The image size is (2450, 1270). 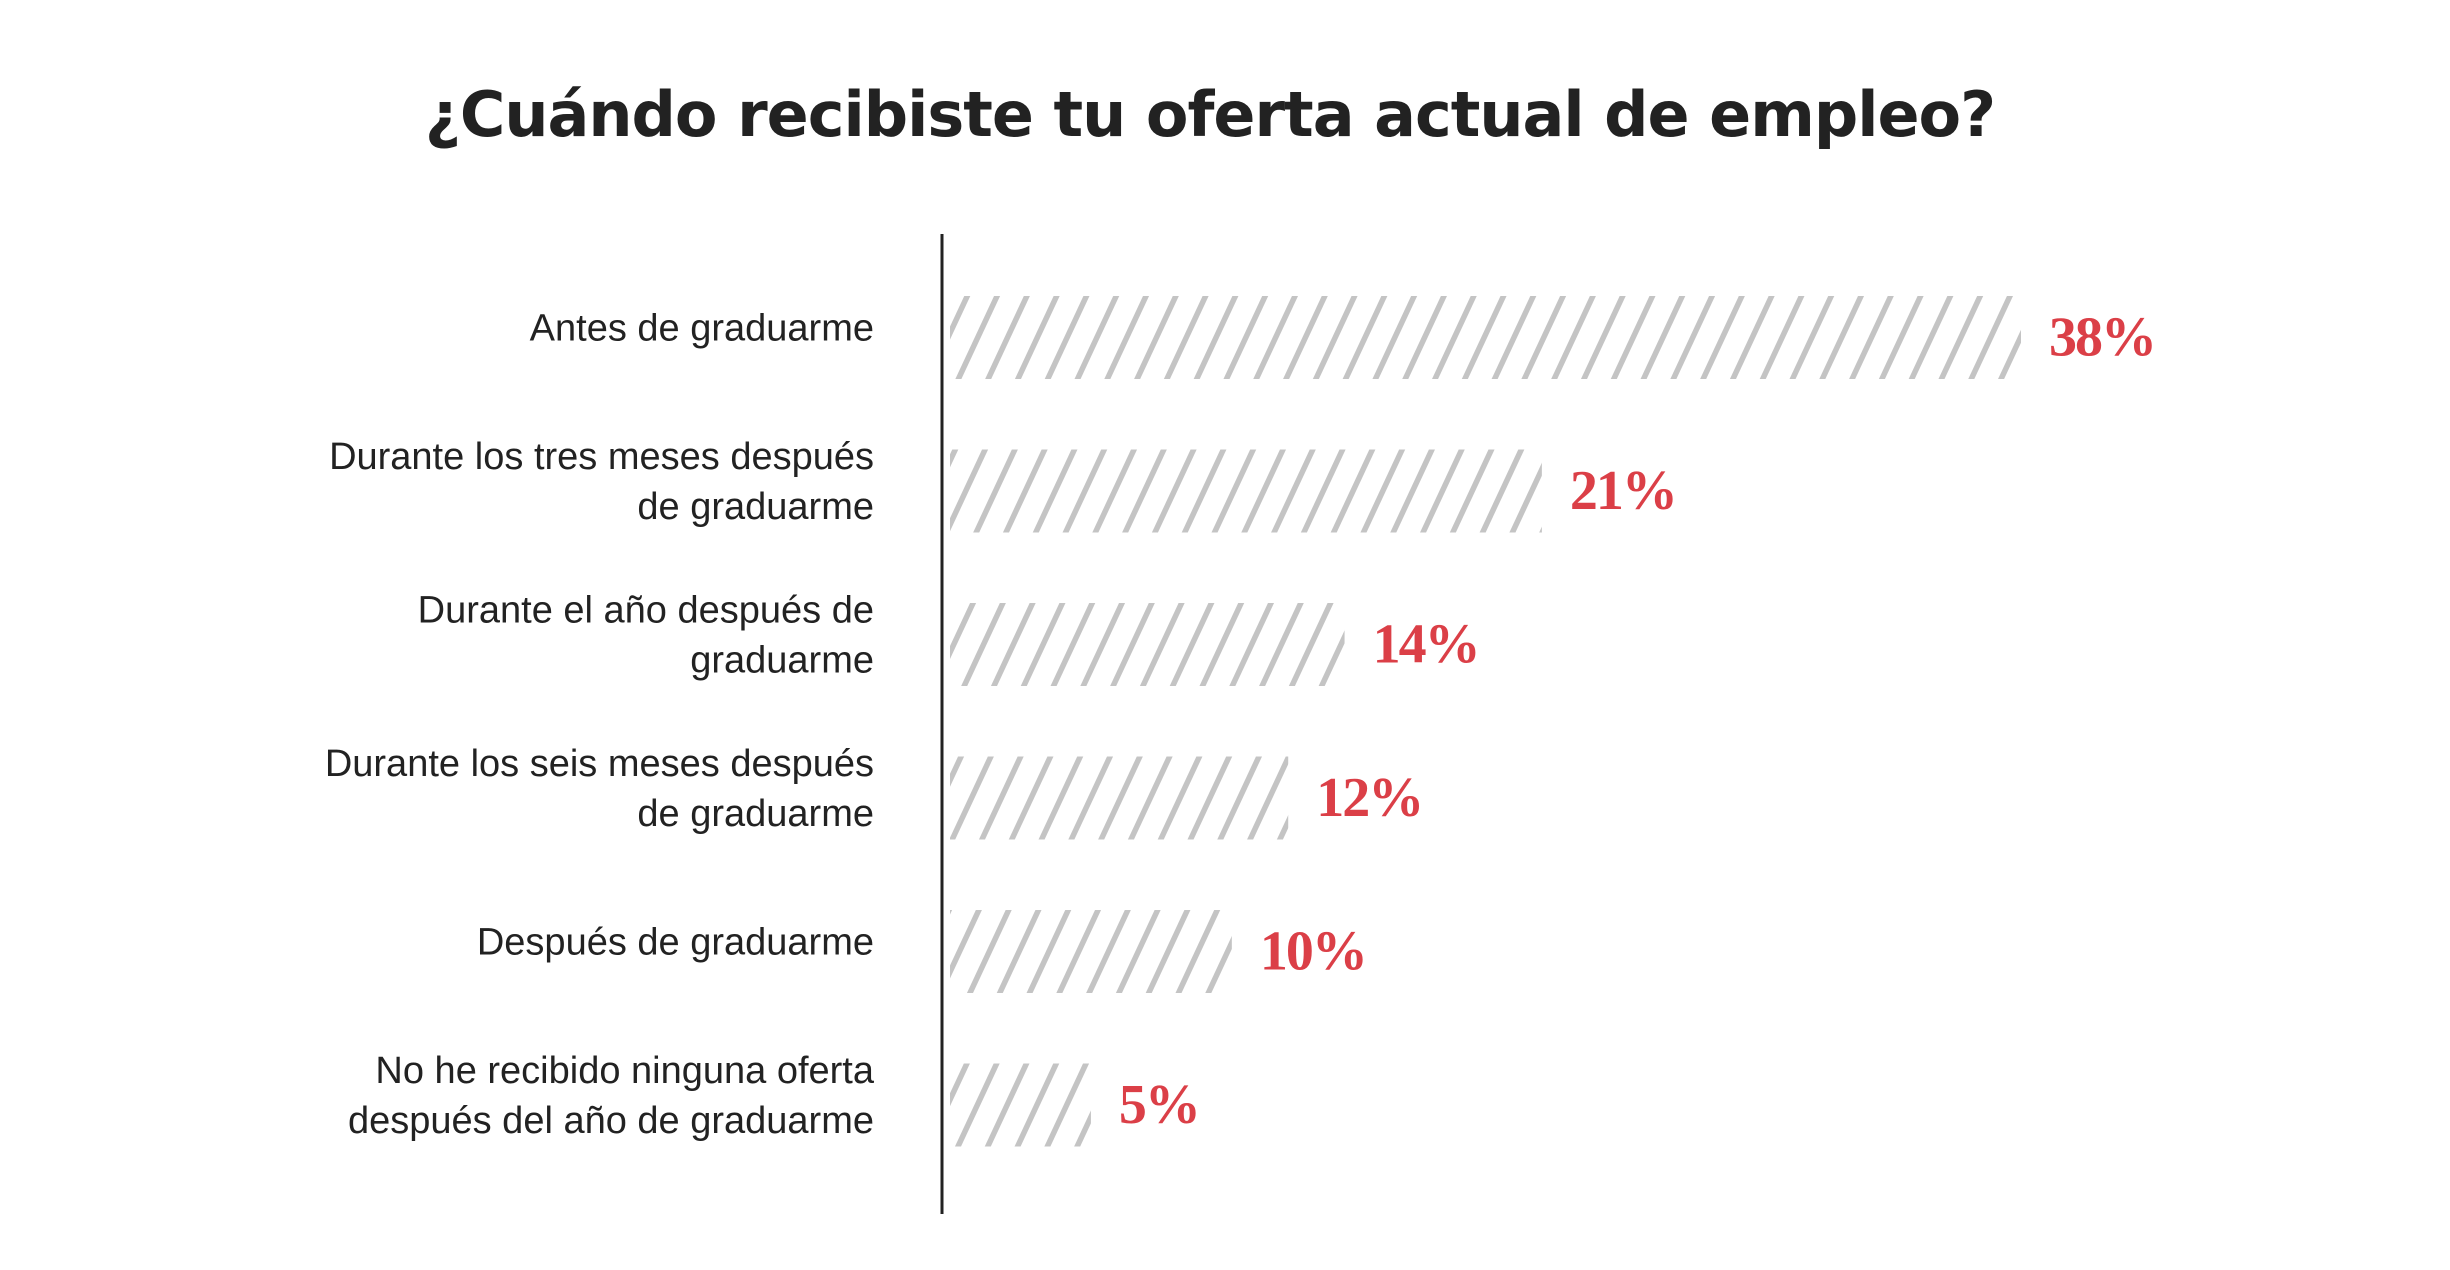 What do you see at coordinates (624, 1071) in the screenshot?
I see `category-label: No he recibido ninguna oferta` at bounding box center [624, 1071].